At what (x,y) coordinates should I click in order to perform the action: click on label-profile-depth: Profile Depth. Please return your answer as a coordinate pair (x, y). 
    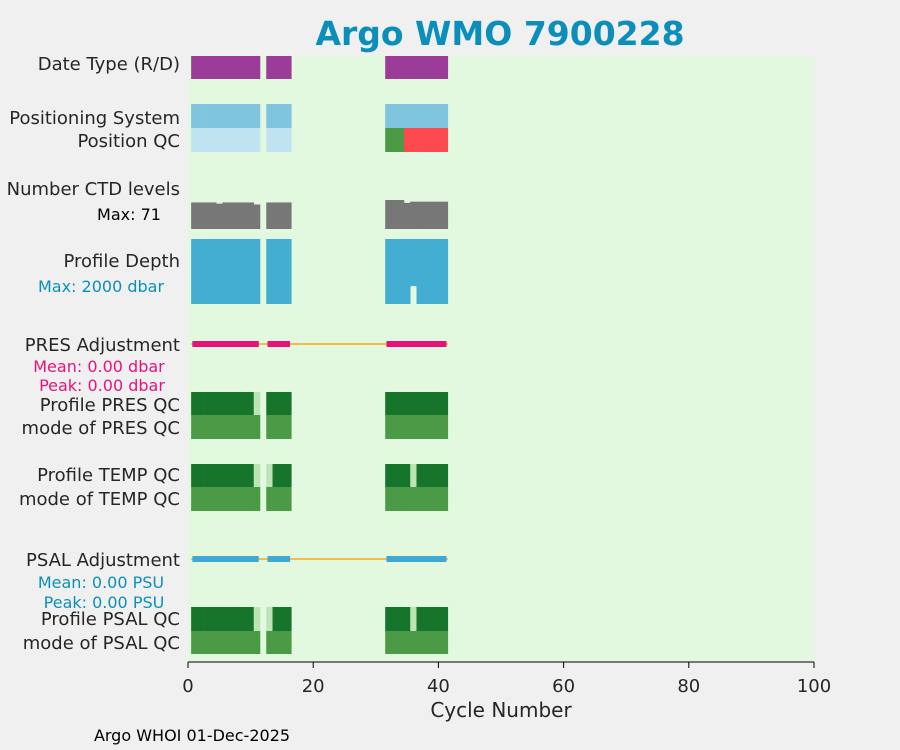
    Looking at the image, I should click on (121, 261).